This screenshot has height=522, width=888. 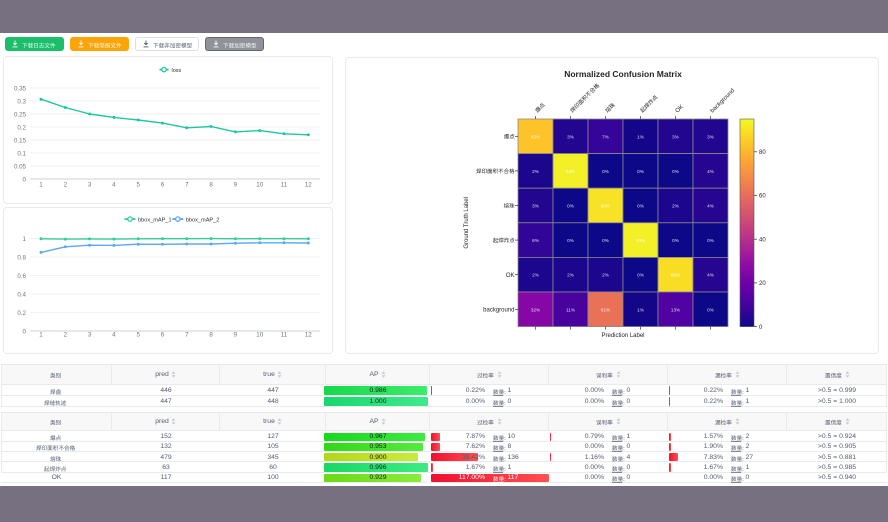 I want to click on svg-text: 20, so click(x=762, y=284).